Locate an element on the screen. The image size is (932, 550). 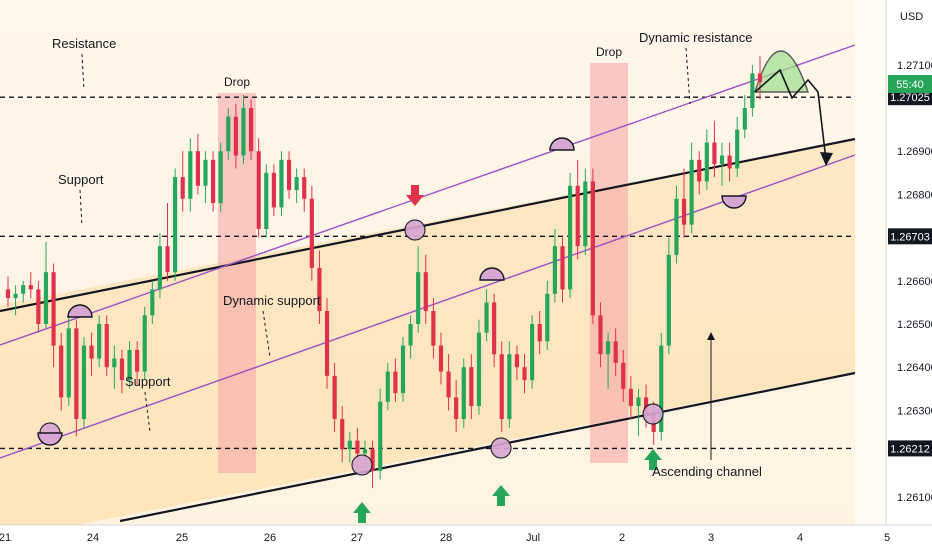
x-tick-label: 3 is located at coordinates (711, 538).